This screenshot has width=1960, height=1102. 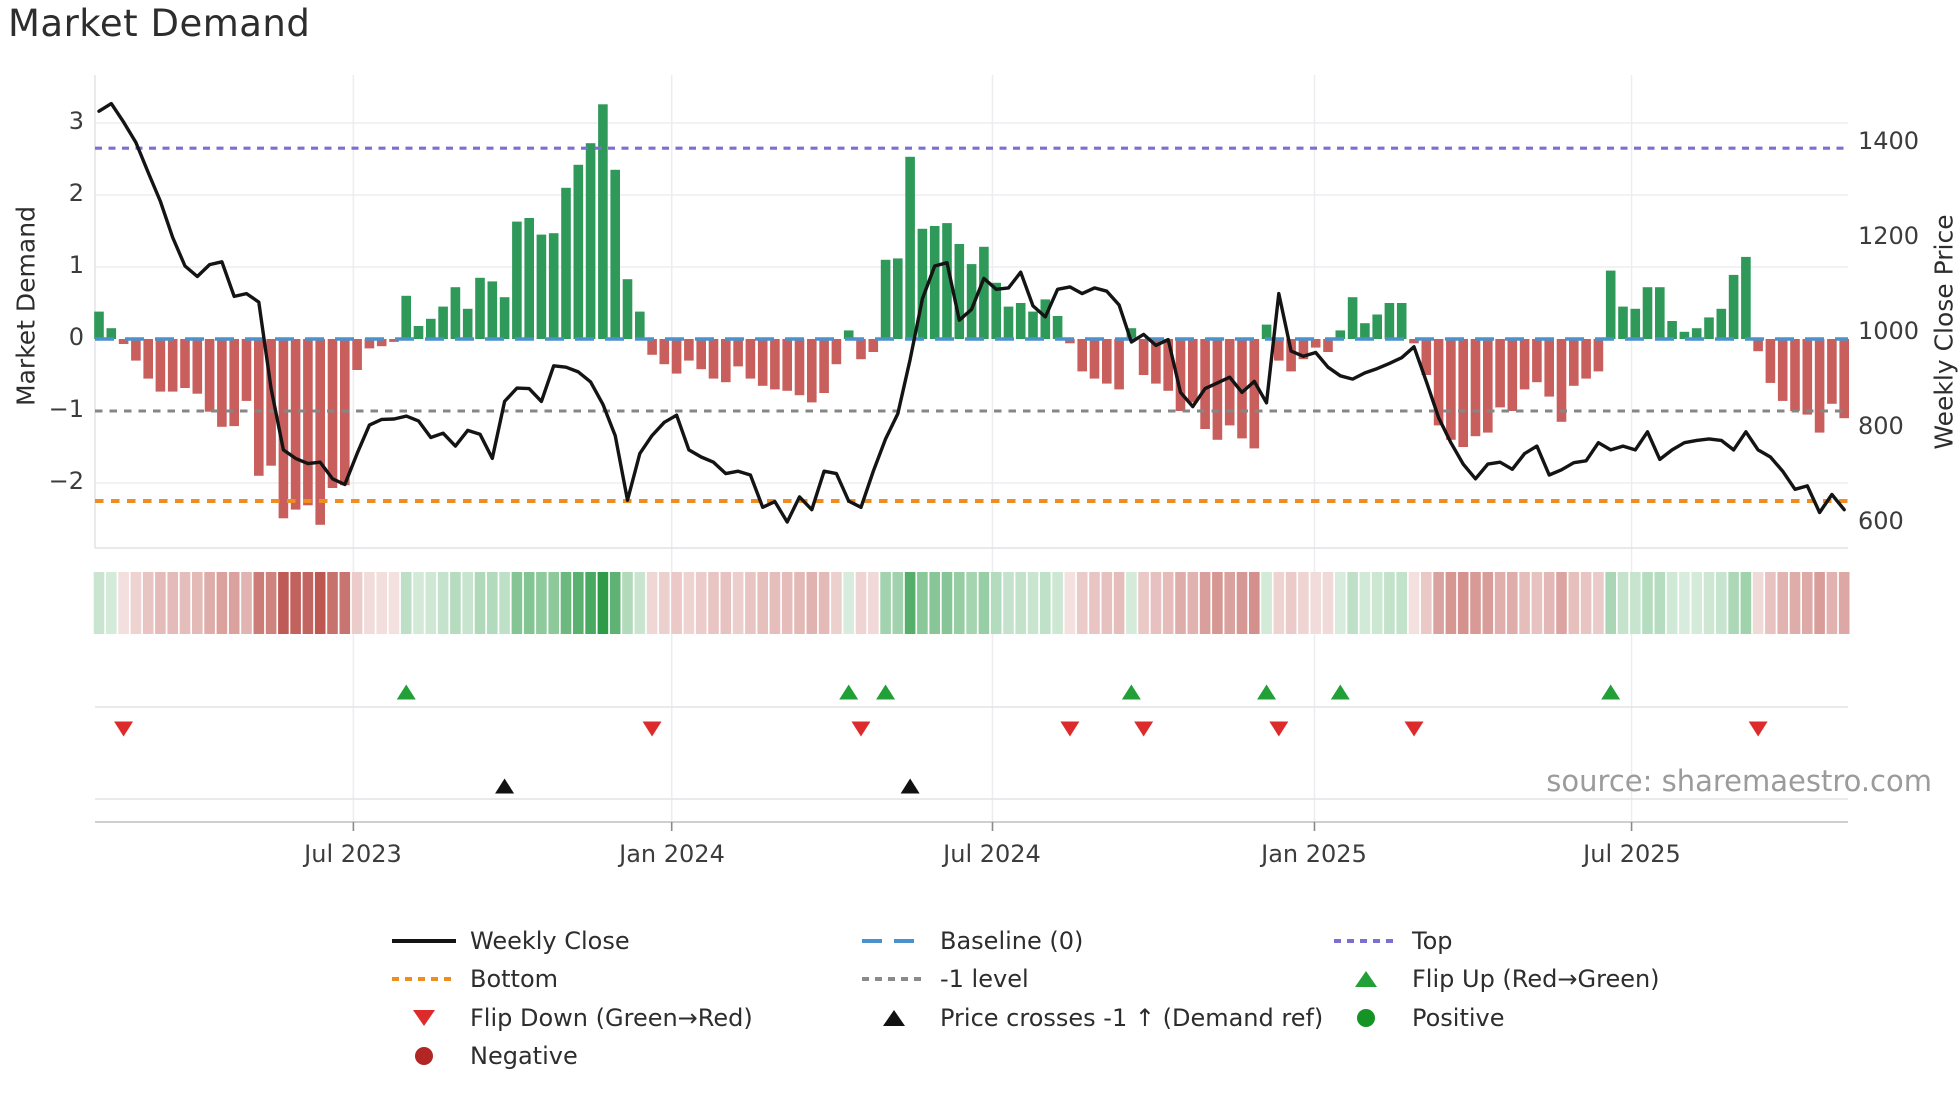 What do you see at coordinates (1889, 236) in the screenshot?
I see `right-axis-tick-label: 1200` at bounding box center [1889, 236].